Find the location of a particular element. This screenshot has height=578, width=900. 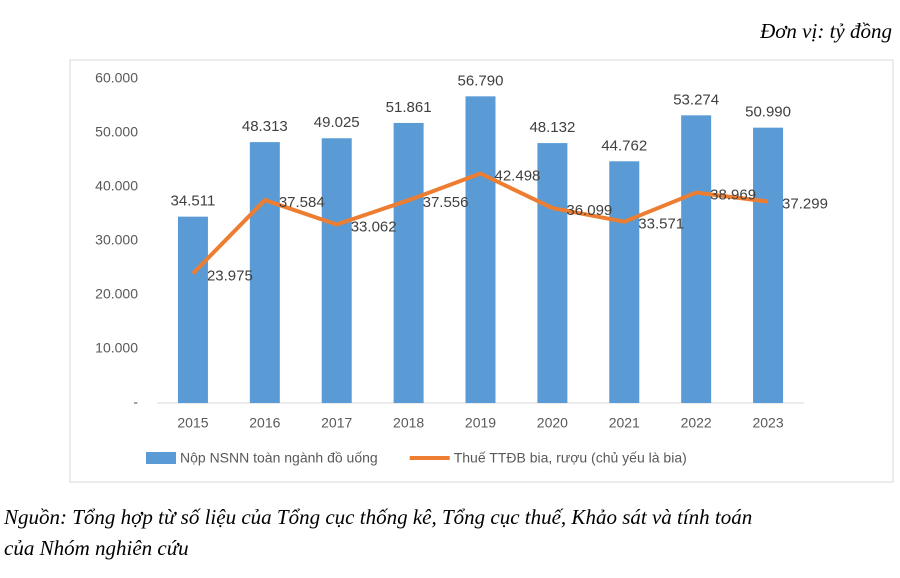

y-tick-label: - is located at coordinates (135, 402).